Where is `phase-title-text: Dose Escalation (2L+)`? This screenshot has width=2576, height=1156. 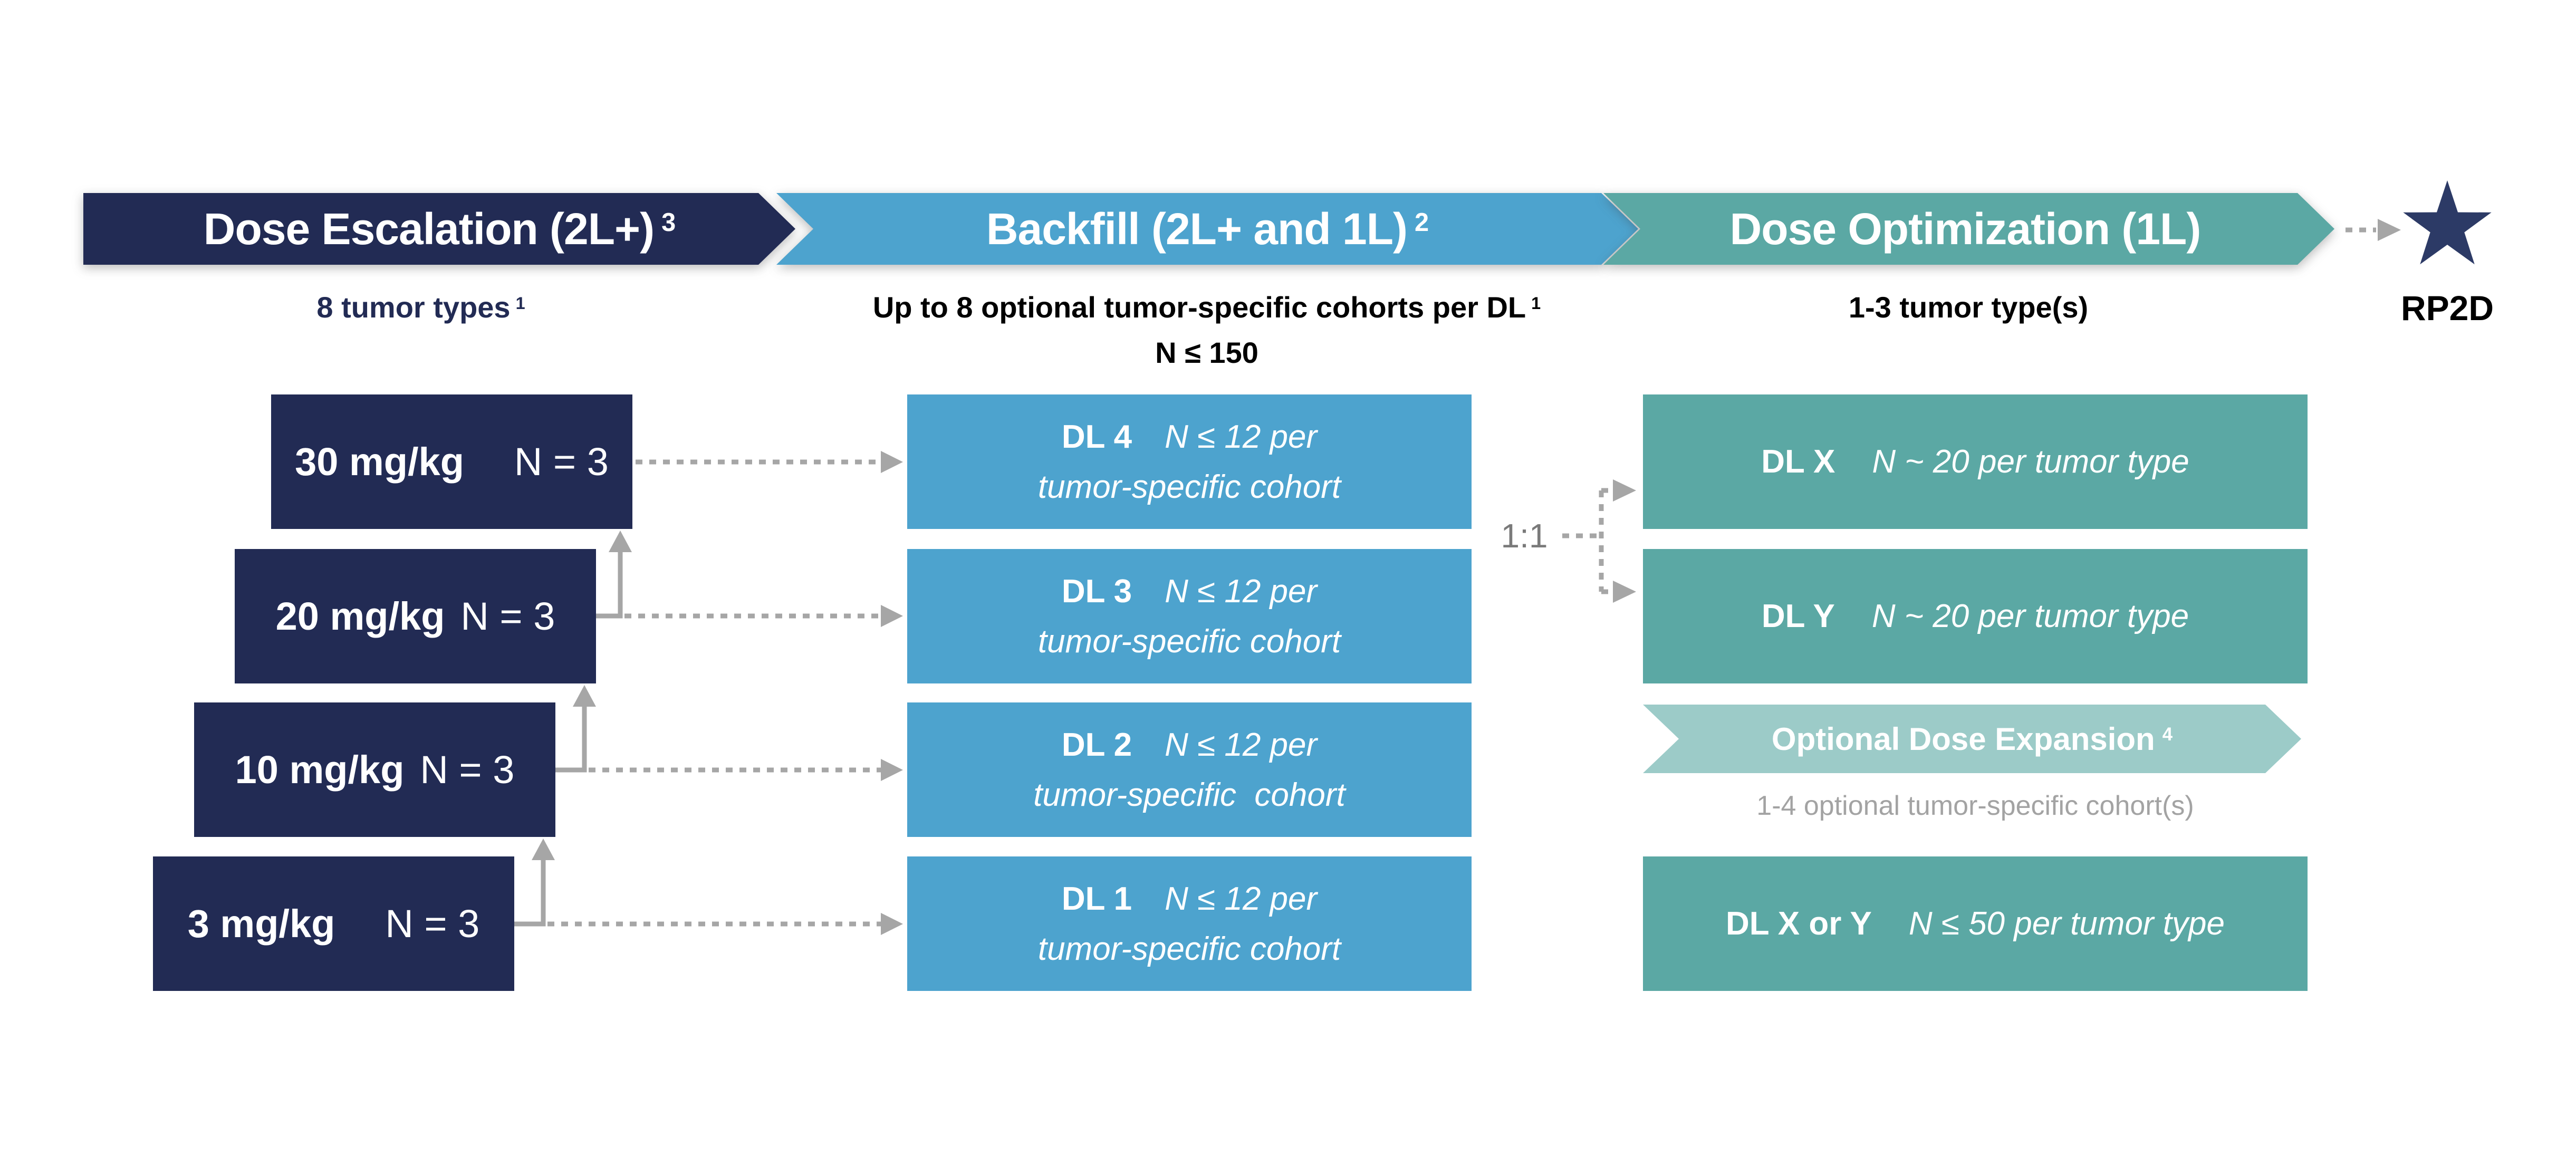 phase-title-text: Dose Escalation (2L+) is located at coordinates (429, 229).